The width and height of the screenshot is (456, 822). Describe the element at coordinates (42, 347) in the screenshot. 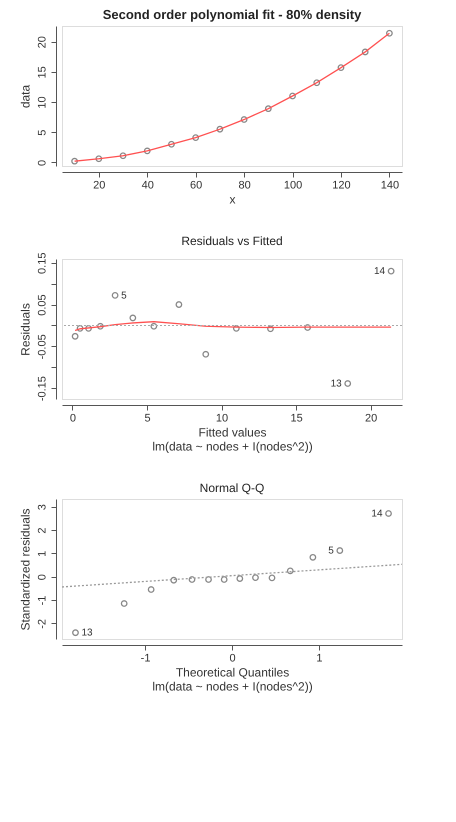

I see `y-tick-label: -0.05` at that location.